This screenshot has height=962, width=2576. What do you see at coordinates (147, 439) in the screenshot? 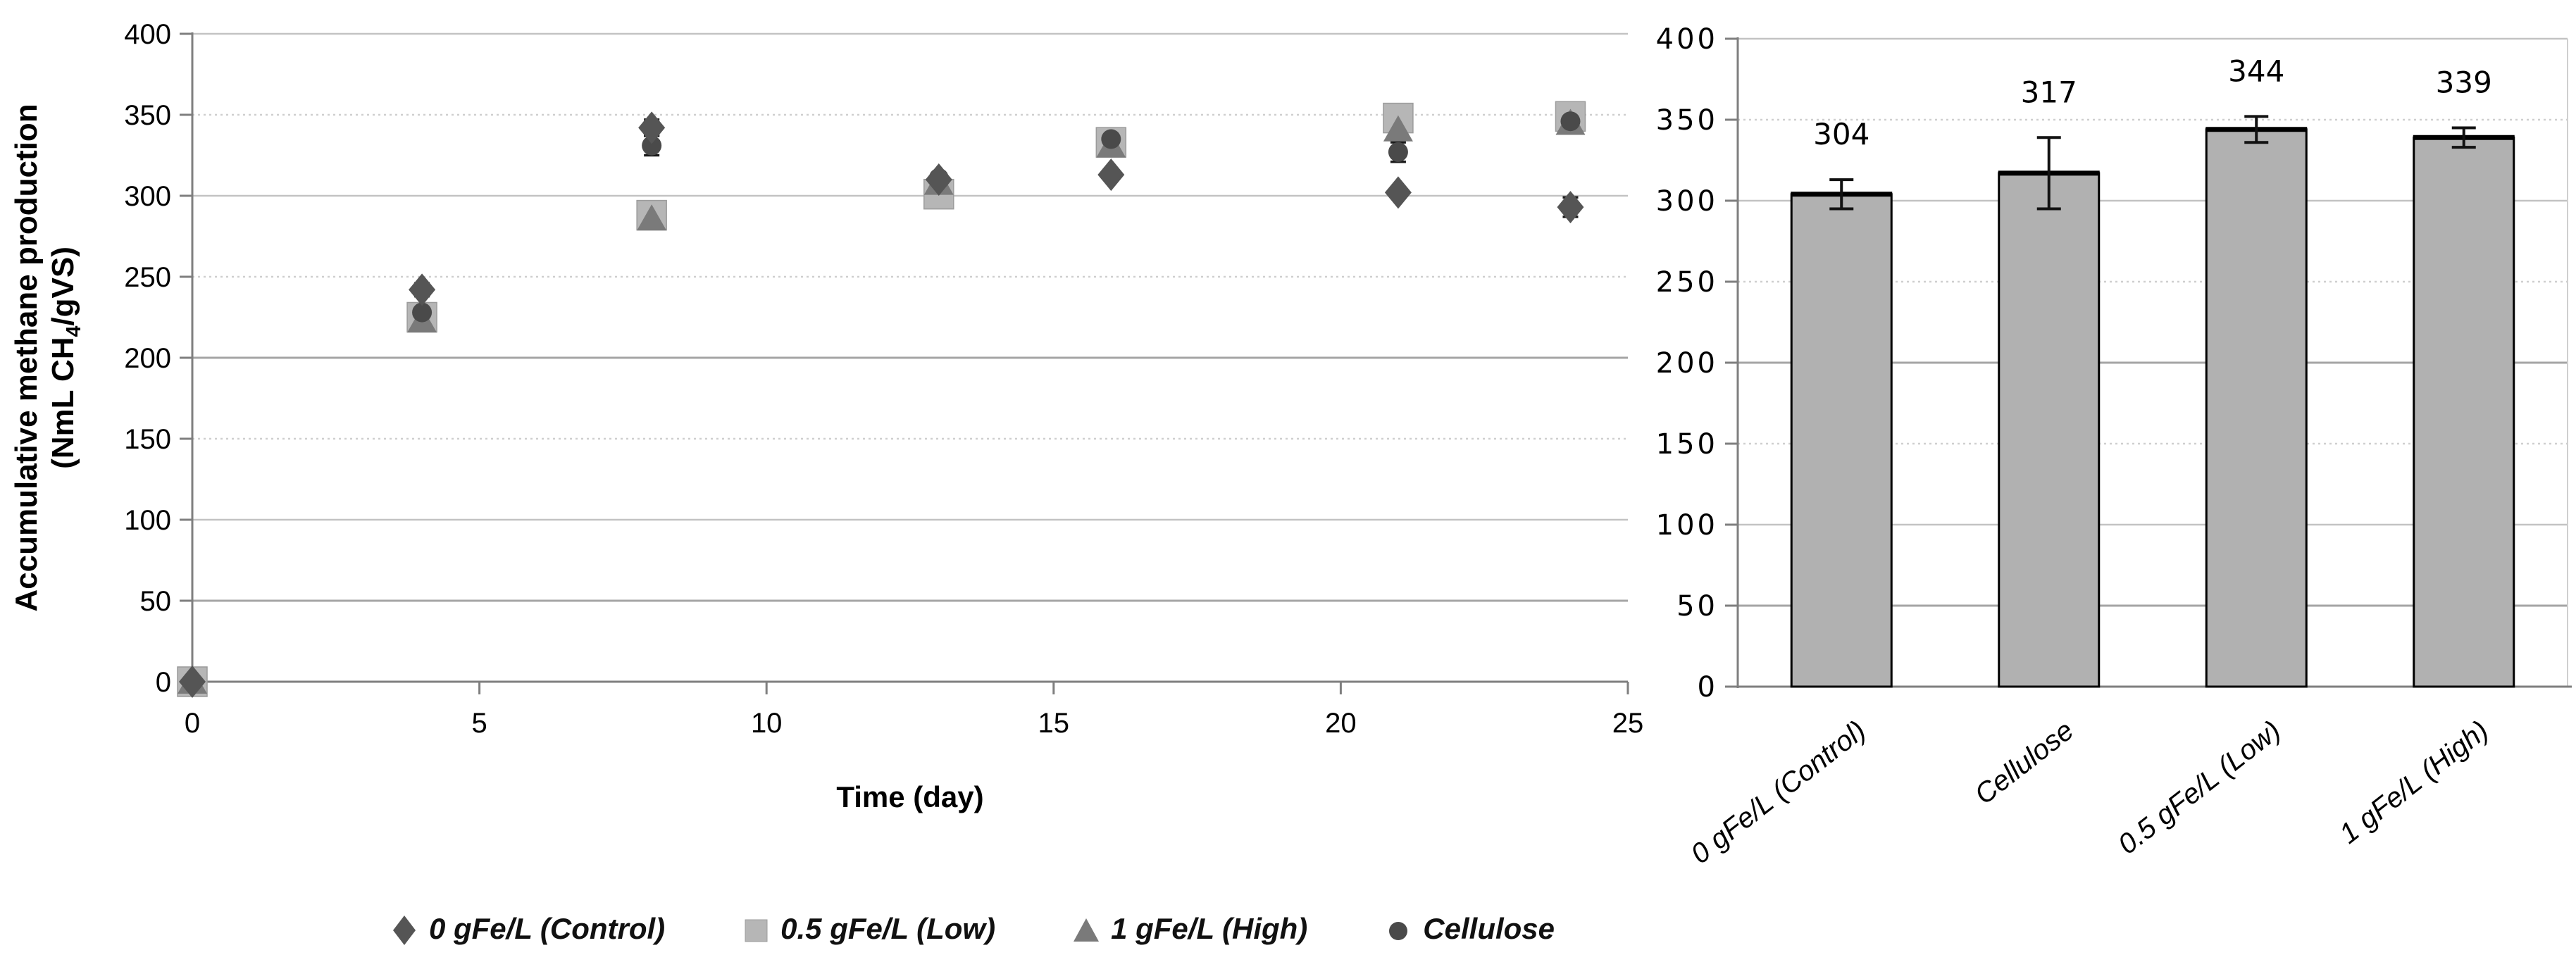
I see `scatter-y-tick-label: 150` at bounding box center [147, 439].